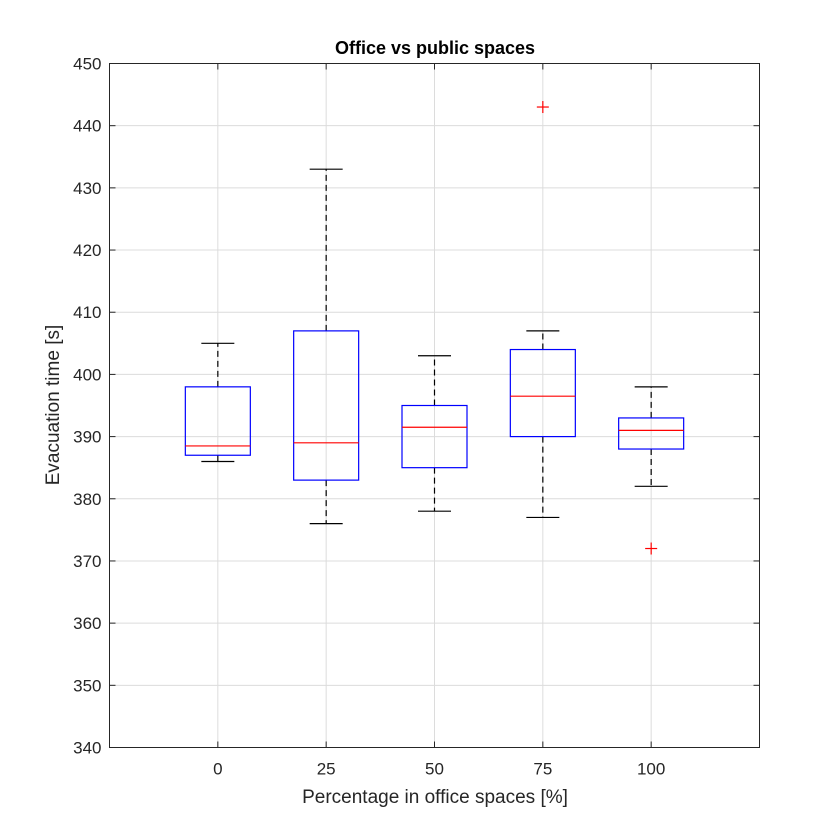 Image resolution: width=840 pixels, height=840 pixels. What do you see at coordinates (435, 797) in the screenshot?
I see `x-axis-label: Percentage in office spaces [%]` at bounding box center [435, 797].